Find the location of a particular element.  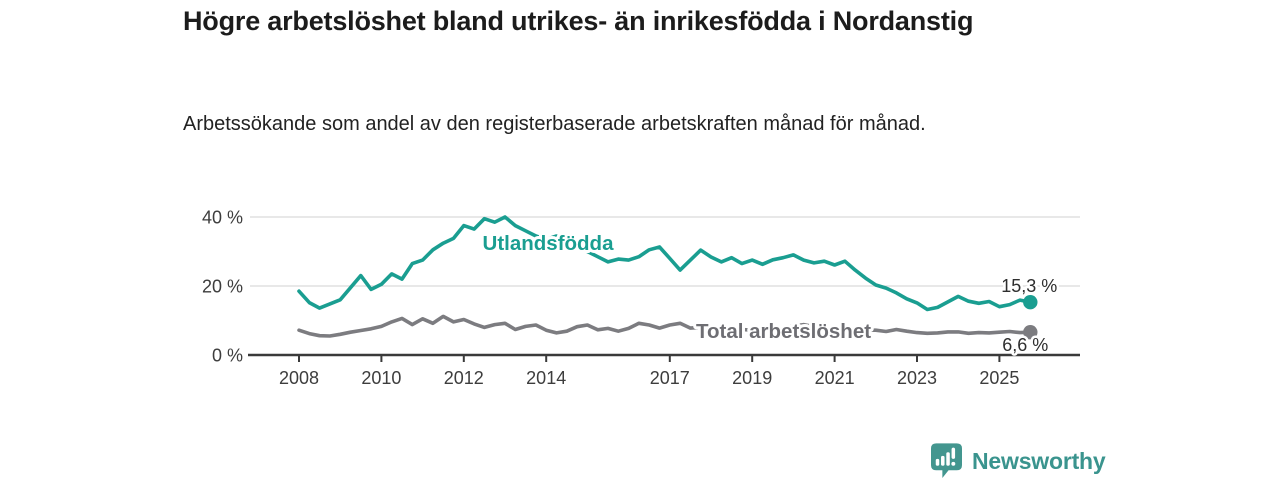

y-tick-label: 0 % is located at coordinates (227, 356).